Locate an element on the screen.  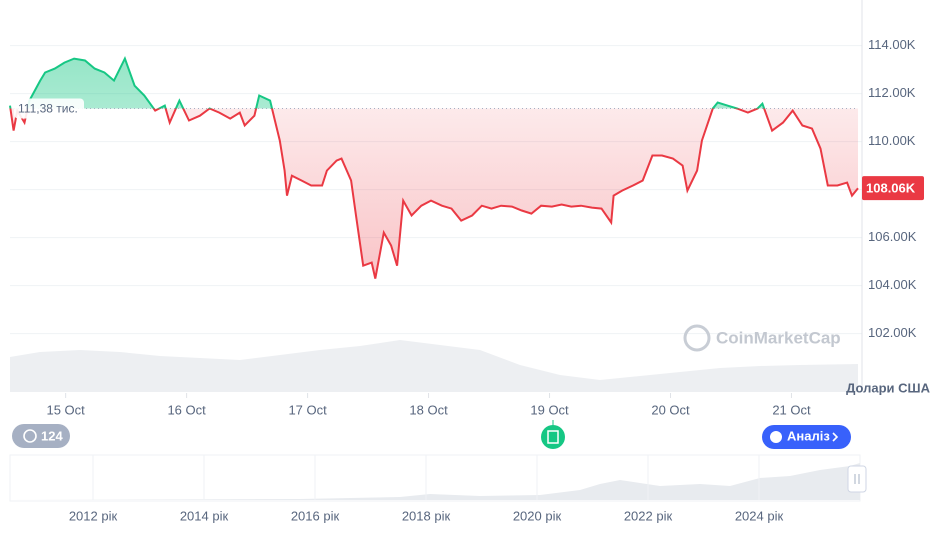
navigator-handle is located at coordinates (857, 479).